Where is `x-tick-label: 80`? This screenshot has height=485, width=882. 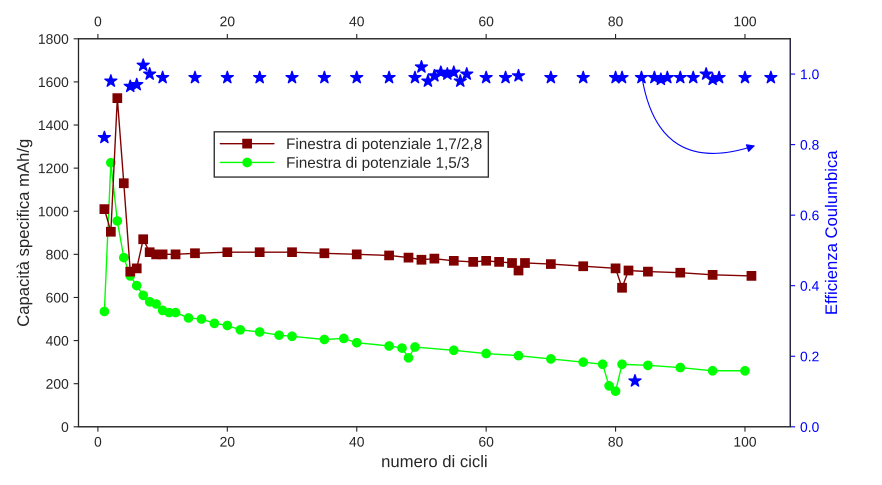
x-tick-label: 80 is located at coordinates (615, 441).